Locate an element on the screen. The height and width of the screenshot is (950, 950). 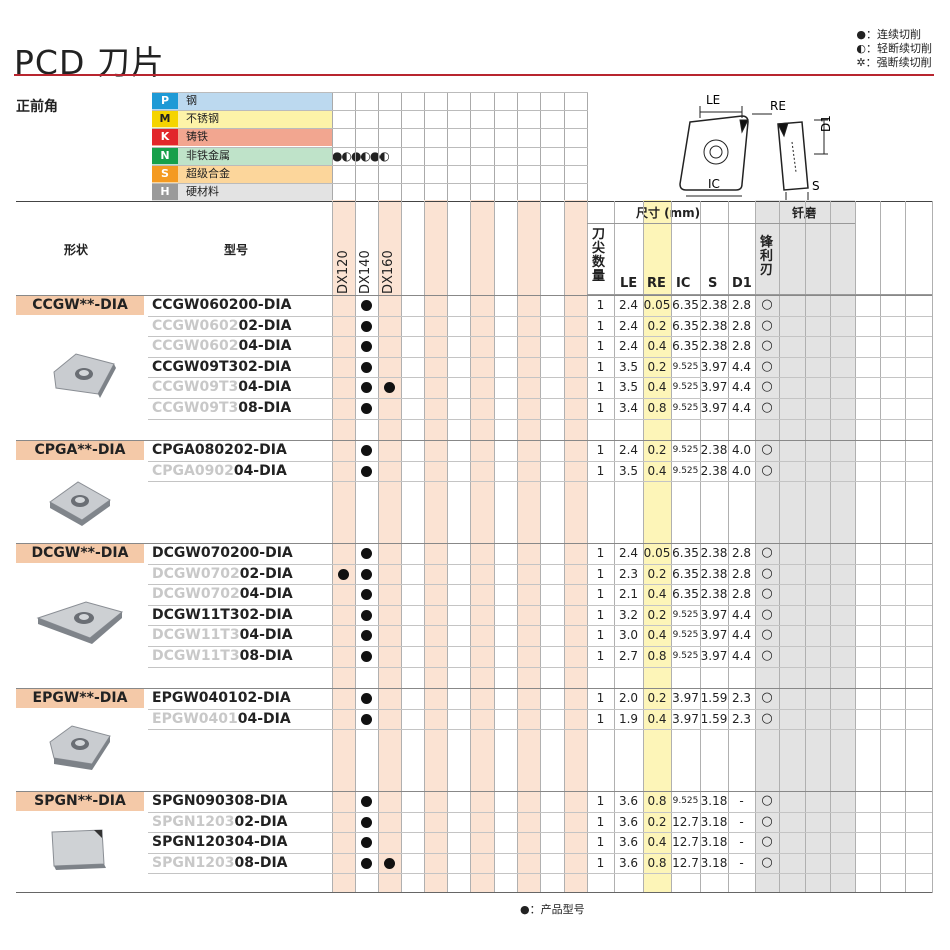
insert-image-cpga is located at coordinates (80, 503).